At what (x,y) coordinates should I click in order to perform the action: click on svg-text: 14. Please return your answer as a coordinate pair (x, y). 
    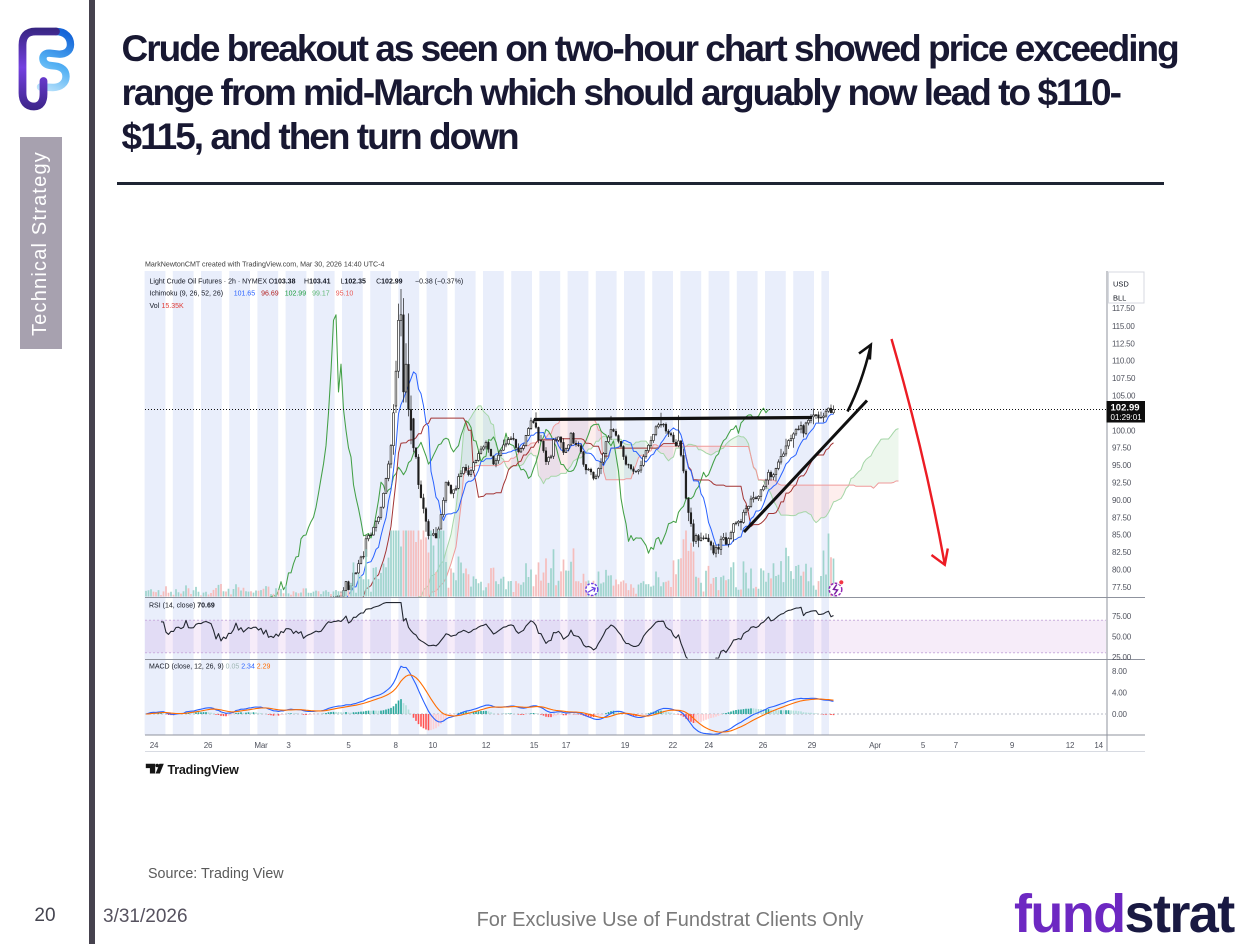
    Looking at the image, I should click on (1098, 745).